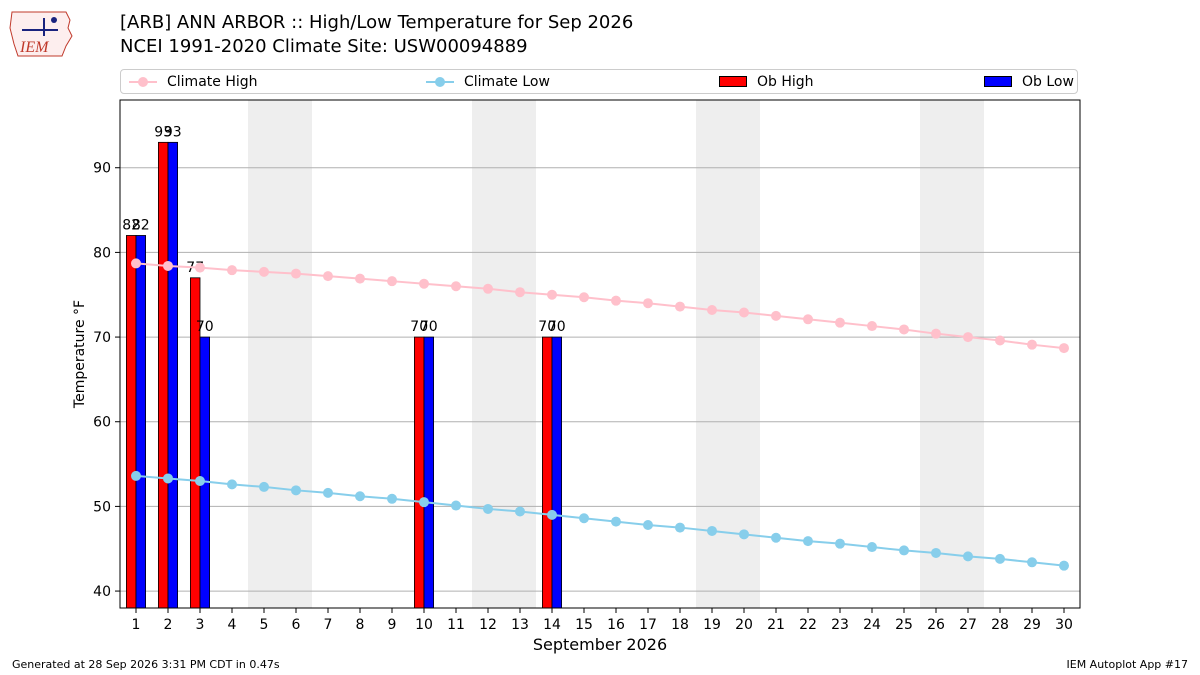  Describe the element at coordinates (680, 625) in the screenshot. I see `x-tick-label: 18` at that location.